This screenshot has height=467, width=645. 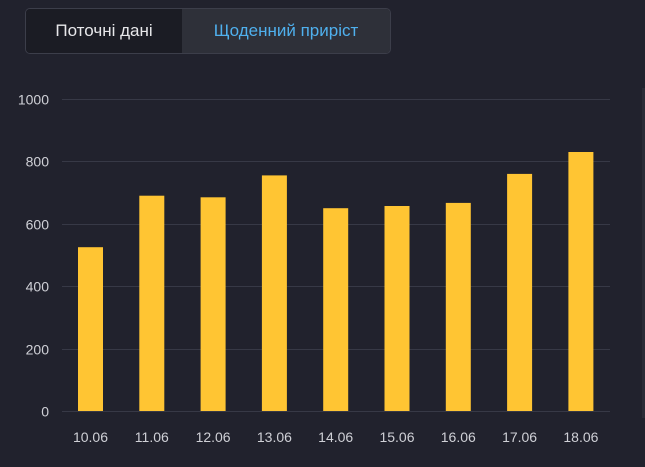 I want to click on x-tick-label: 15.06, so click(x=396, y=437).